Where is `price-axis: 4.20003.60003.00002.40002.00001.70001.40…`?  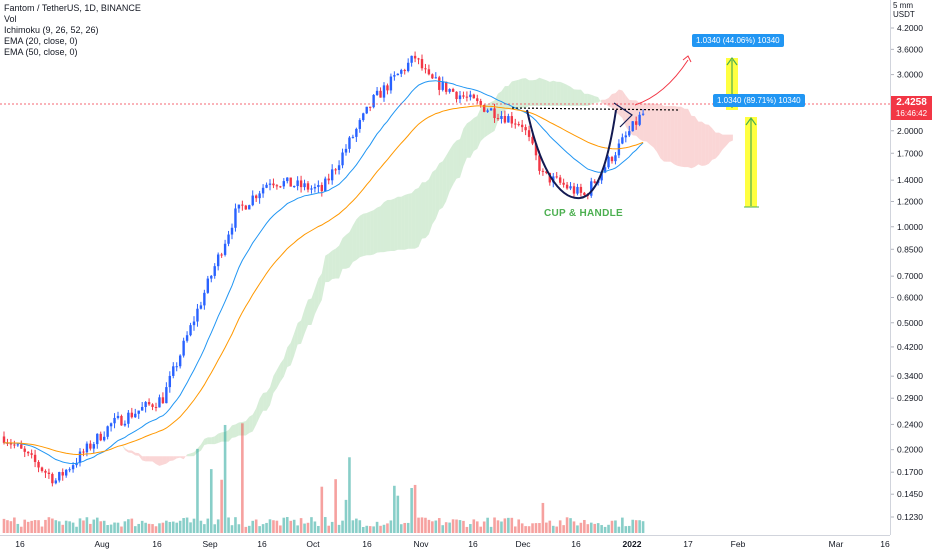
price-axis: 4.20003.60003.00002.40002.00001.70001.40… is located at coordinates (911, 267).